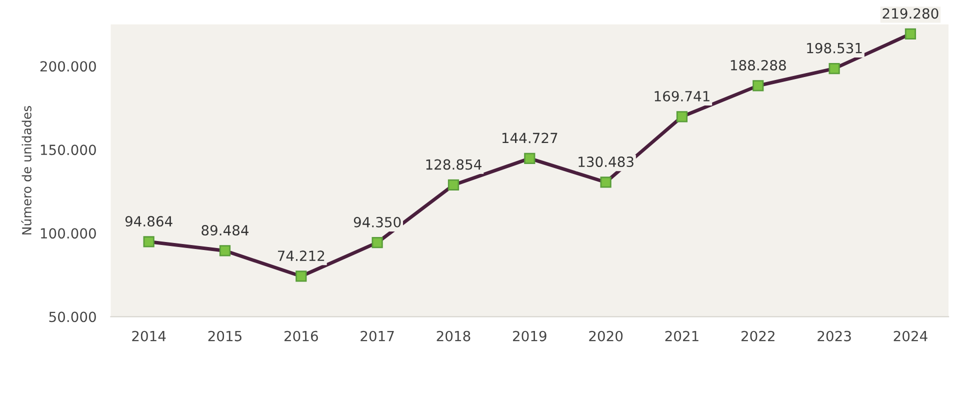 The height and width of the screenshot is (406, 963). What do you see at coordinates (453, 336) in the screenshot?
I see `x-tick-label: 2018` at bounding box center [453, 336].